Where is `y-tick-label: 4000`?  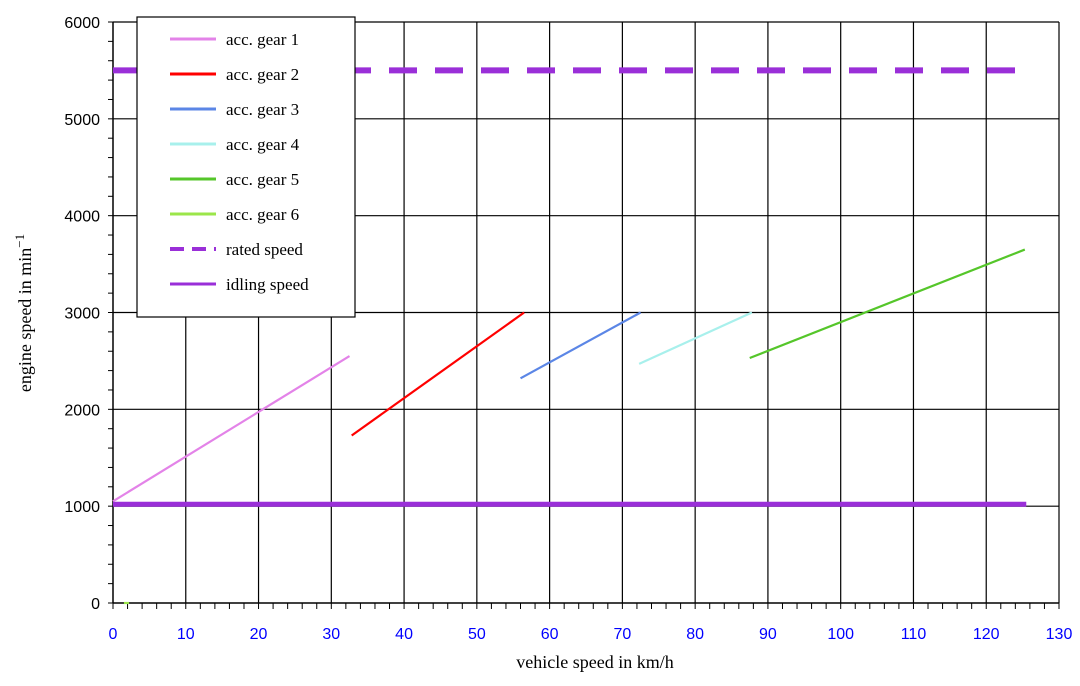 y-tick-label: 4000 is located at coordinates (82, 217).